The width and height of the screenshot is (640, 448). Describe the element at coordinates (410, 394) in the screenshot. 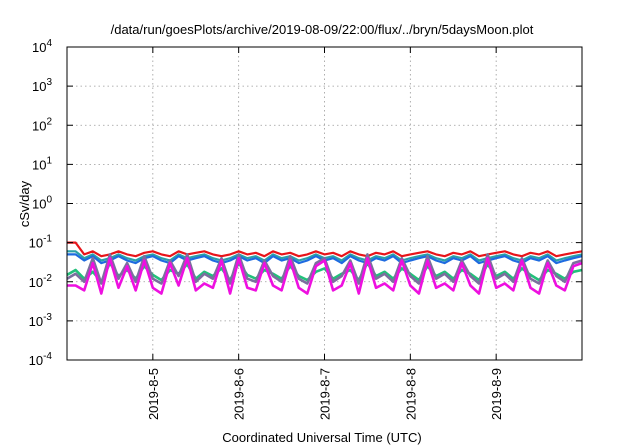

I see `x-tick-label: 2019-8-8` at that location.